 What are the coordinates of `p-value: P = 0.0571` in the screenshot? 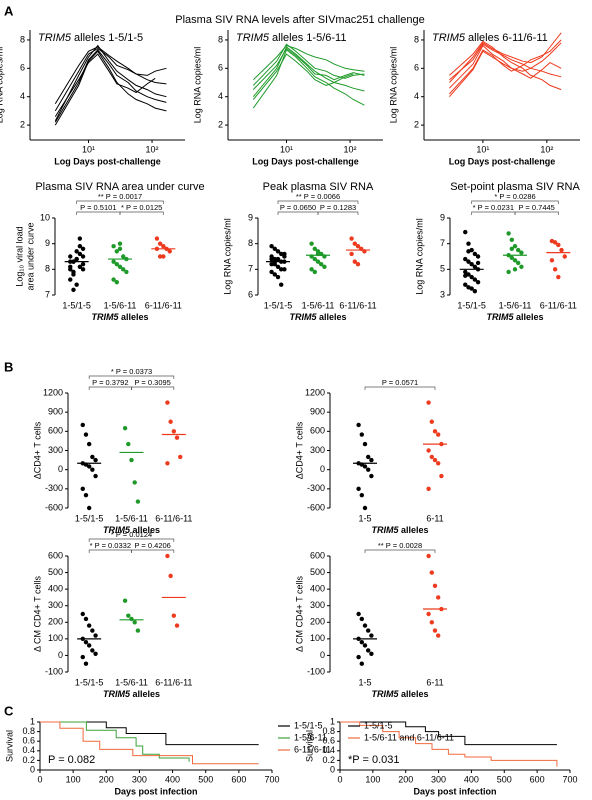 It's located at (400, 382).